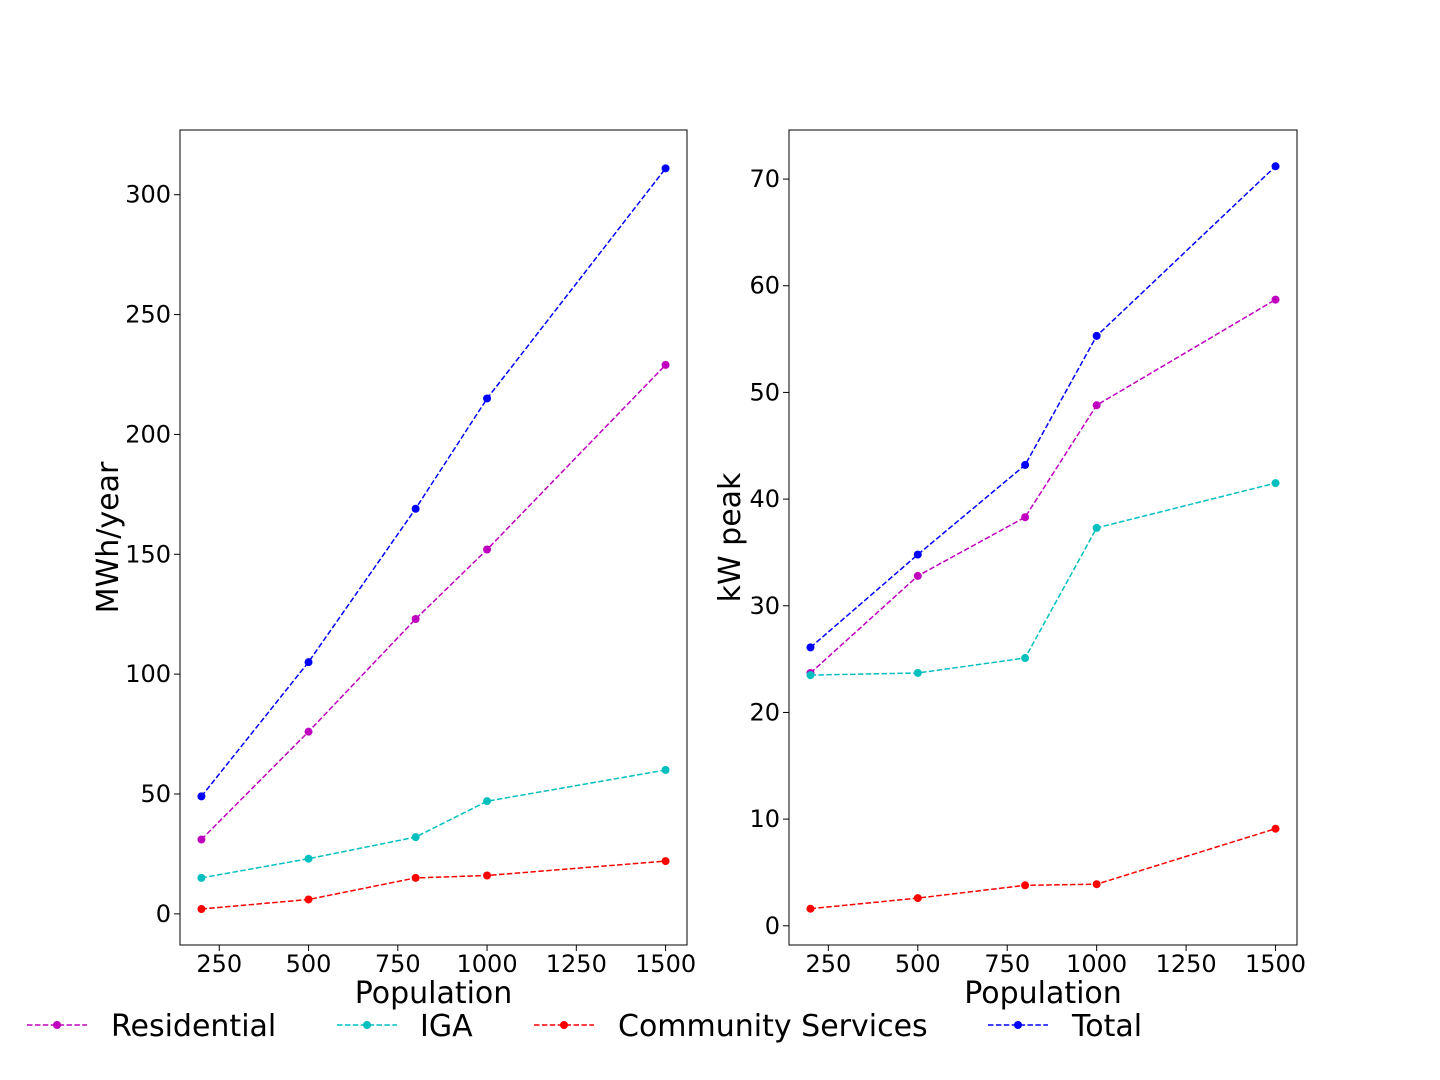 The height and width of the screenshot is (1080, 1440). I want to click on legend-label-total: Total, so click(1106, 1026).